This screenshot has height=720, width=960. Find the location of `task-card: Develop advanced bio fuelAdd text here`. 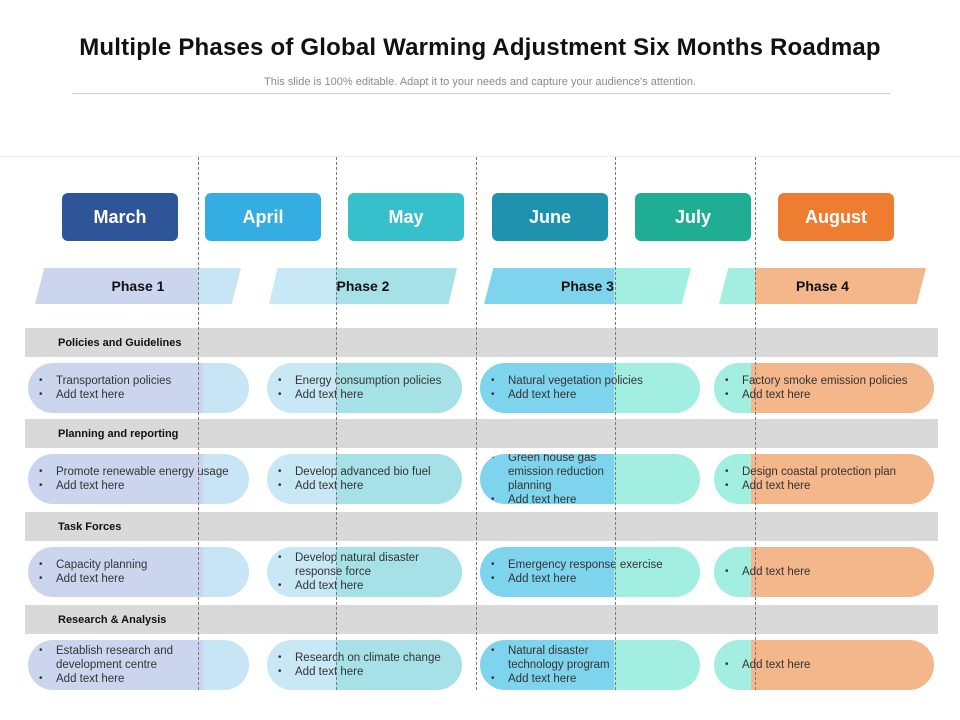

task-card: Develop advanced bio fuelAdd text here is located at coordinates (364, 479).